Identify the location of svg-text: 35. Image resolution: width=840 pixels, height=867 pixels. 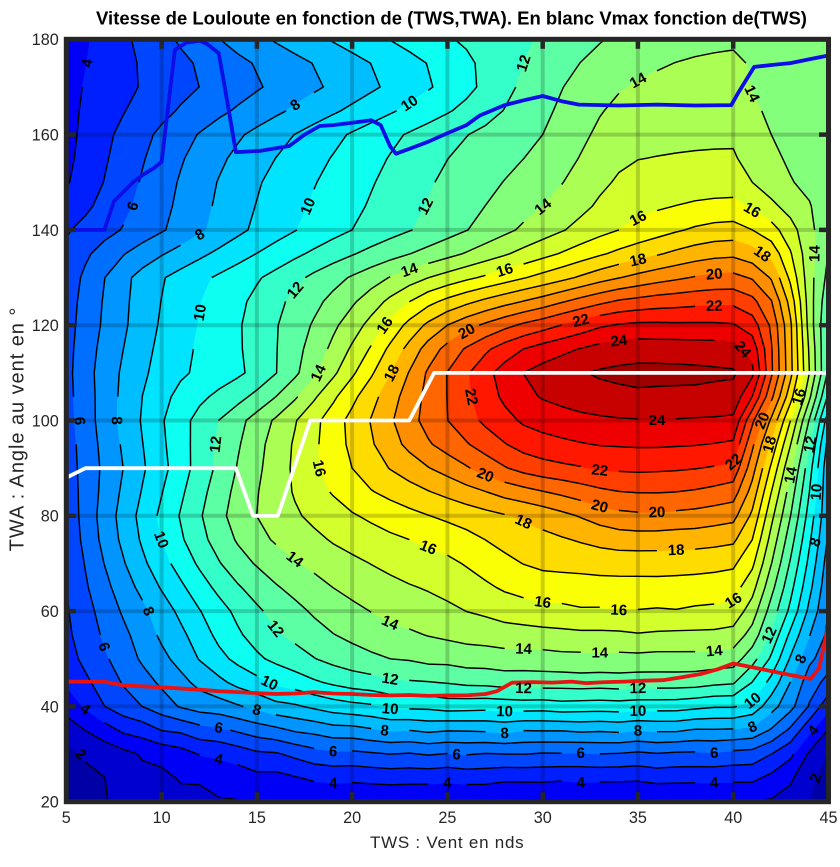
(638, 818).